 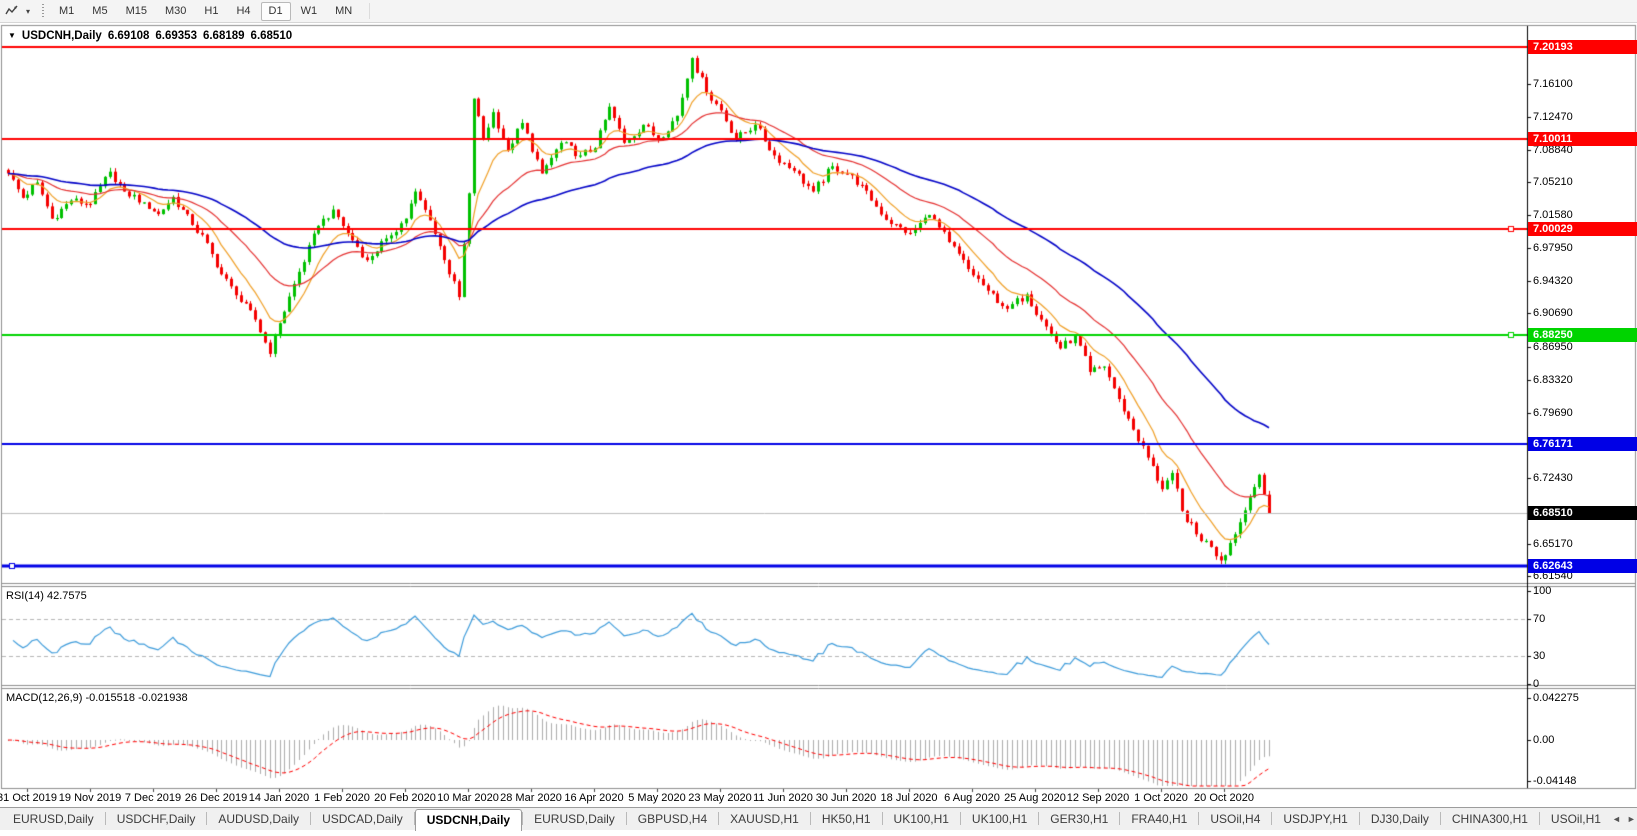 I want to click on timeframe-button-m1: M1, so click(x=67, y=10).